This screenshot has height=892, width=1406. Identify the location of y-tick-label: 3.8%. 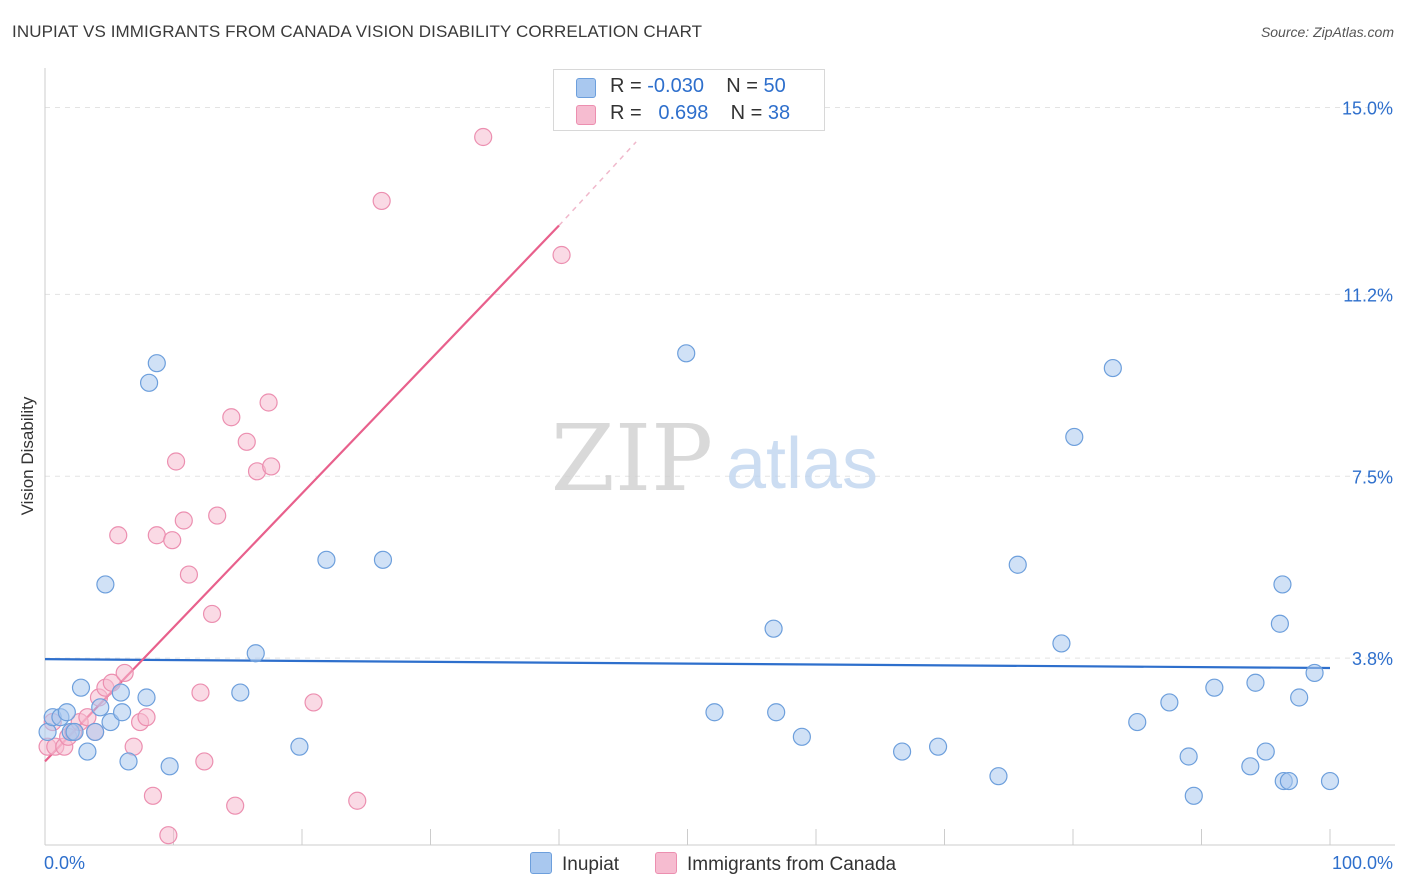
(1372, 659).